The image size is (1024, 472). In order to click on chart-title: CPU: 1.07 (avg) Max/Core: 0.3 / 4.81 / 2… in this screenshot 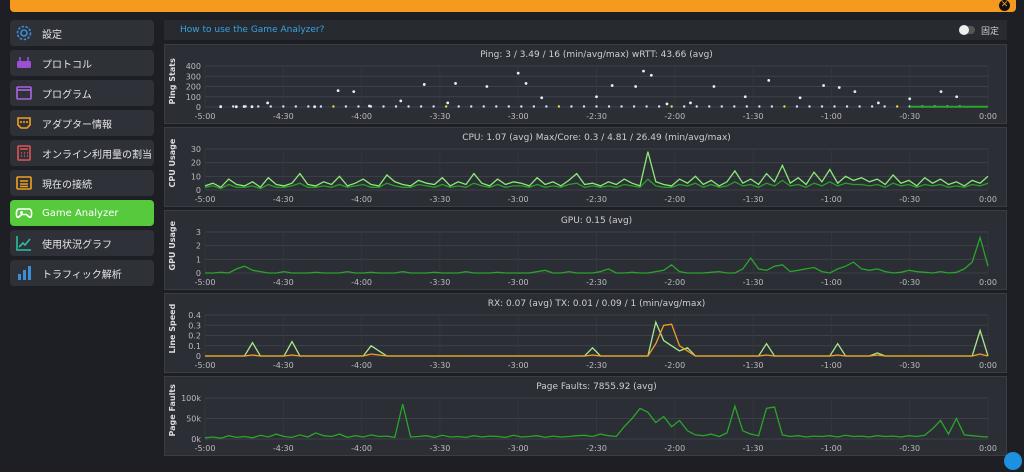, I will do `click(596, 138)`.